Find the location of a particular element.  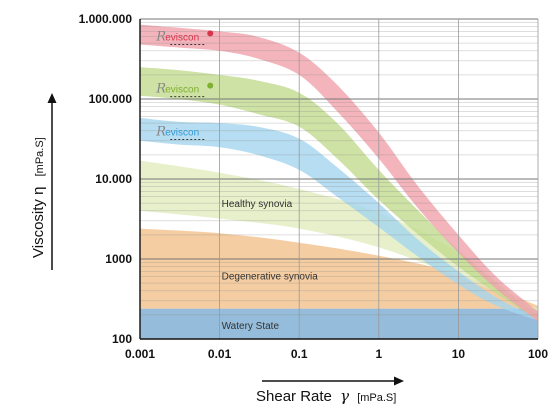

x-tick-label-0-1: 0.1 is located at coordinates (299, 354).